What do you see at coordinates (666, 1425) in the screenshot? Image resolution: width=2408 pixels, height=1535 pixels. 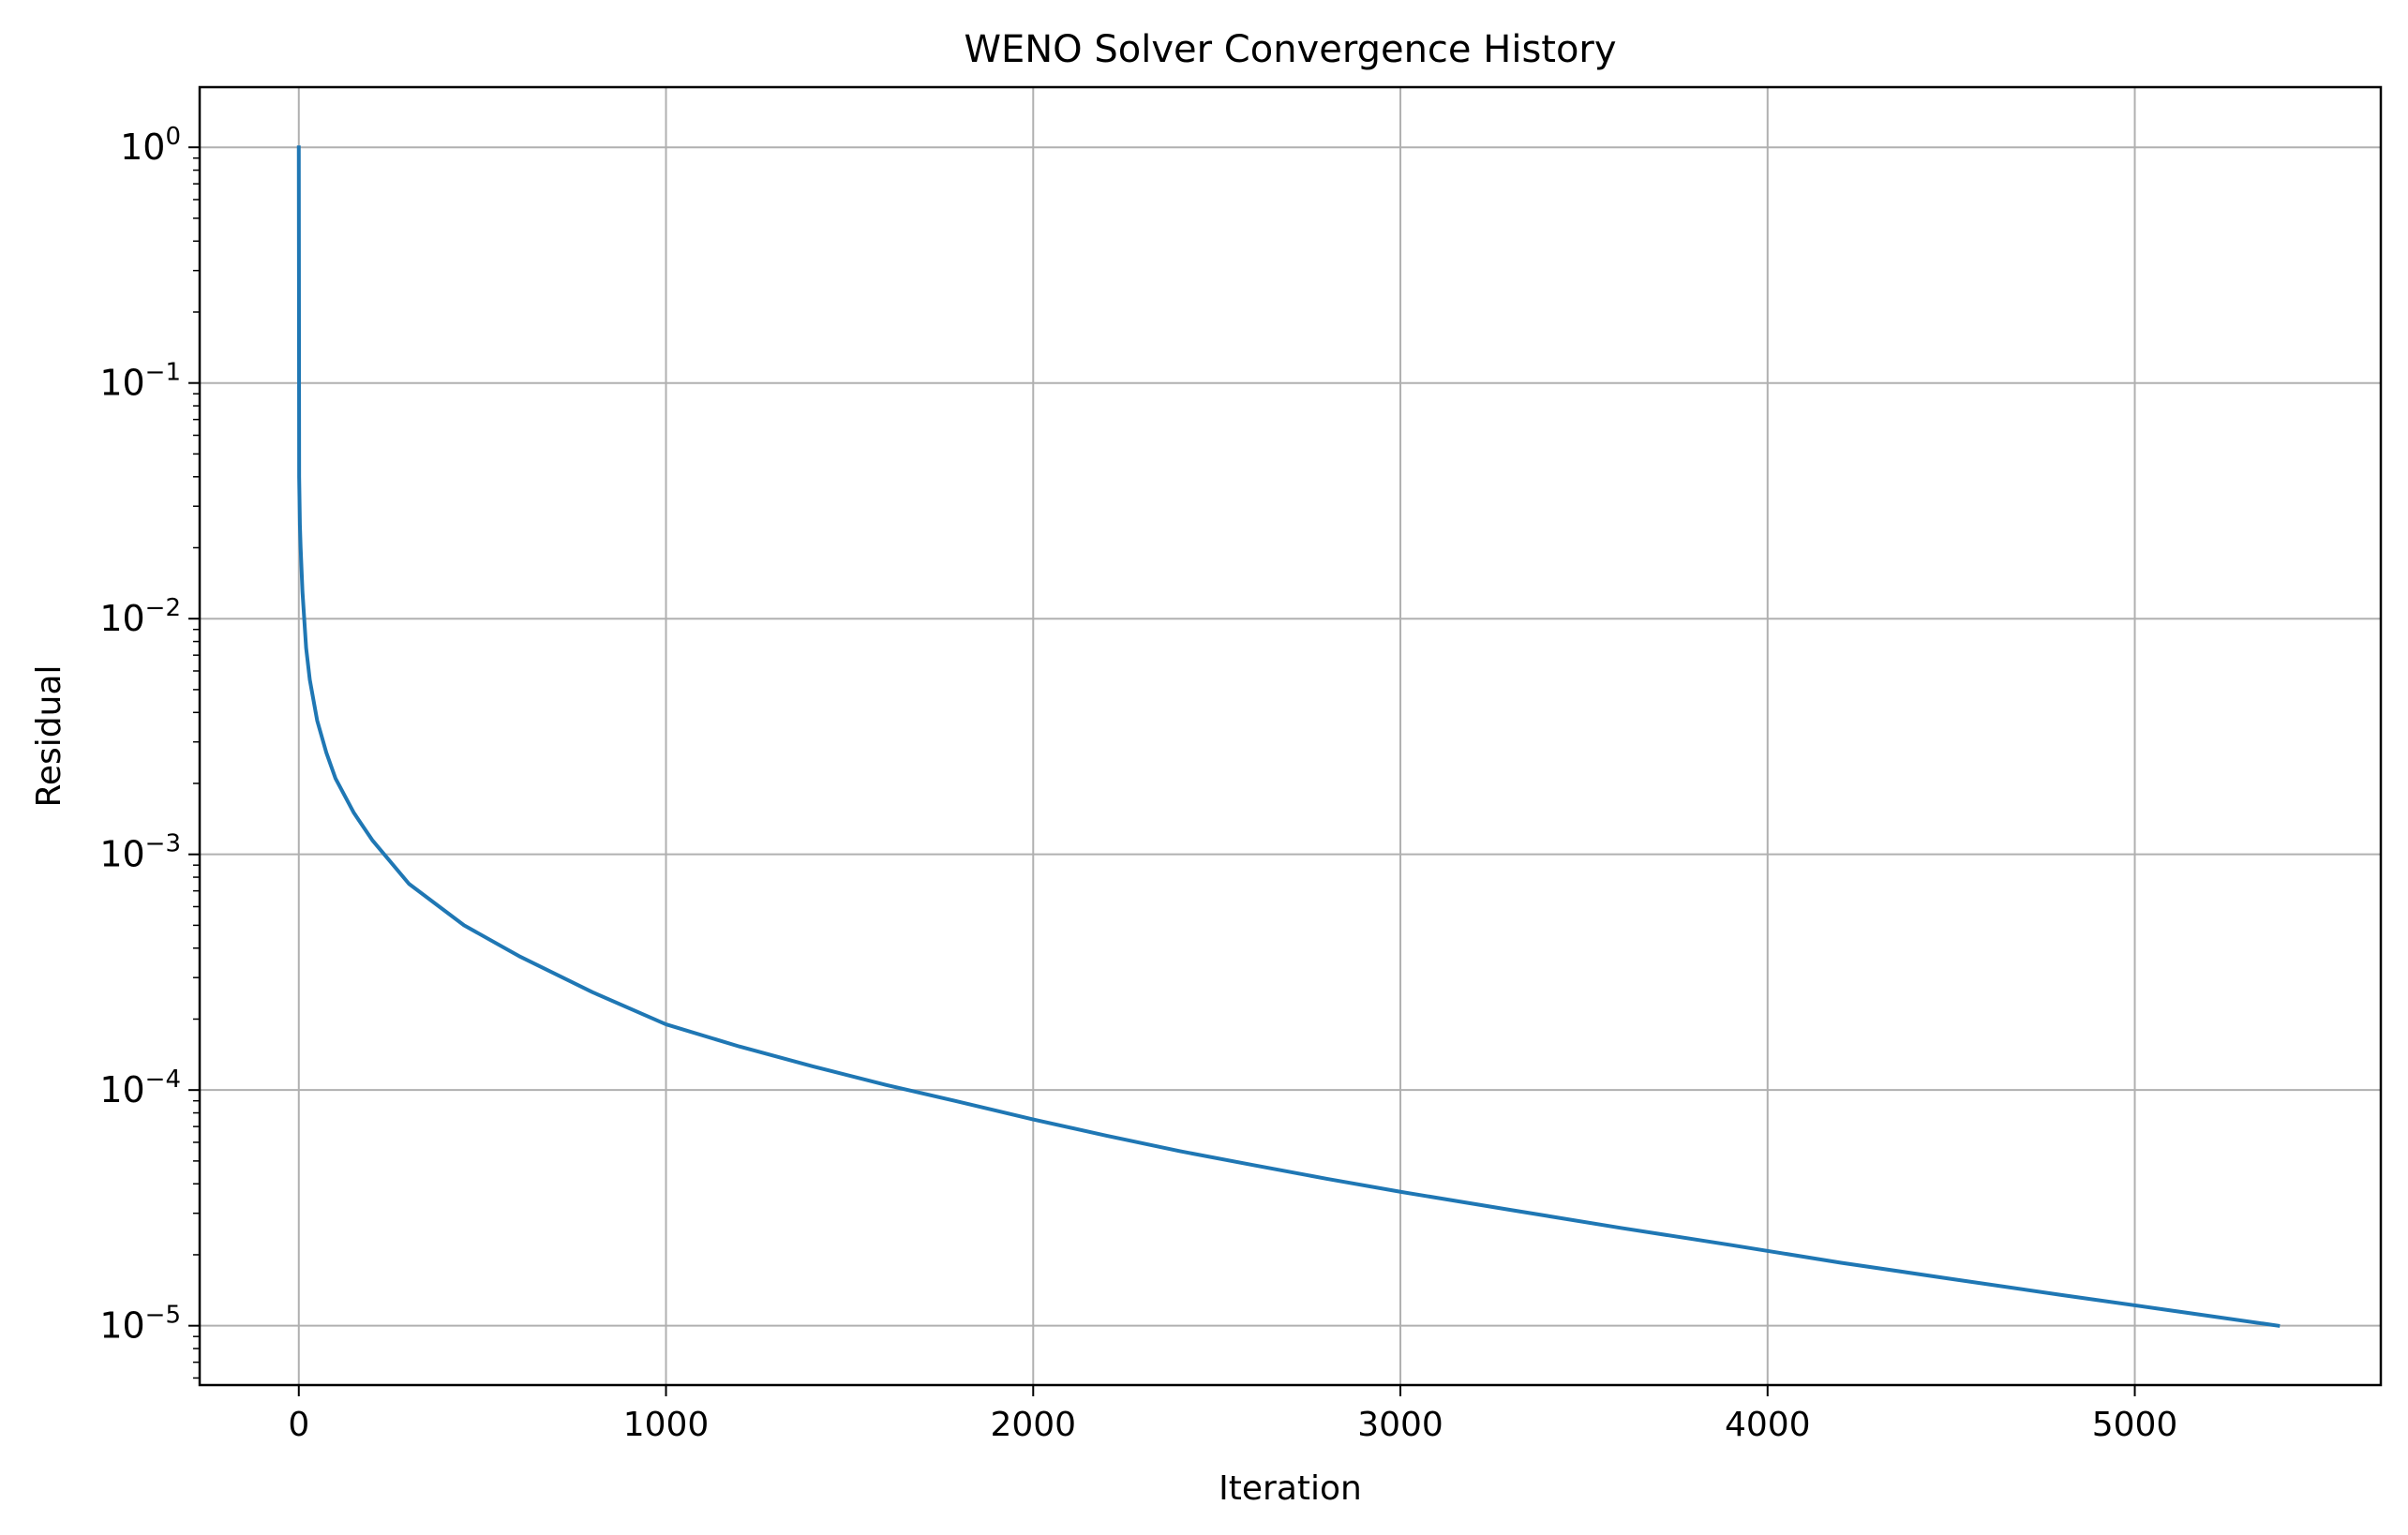 I see `x-tick-label: 1000` at bounding box center [666, 1425].